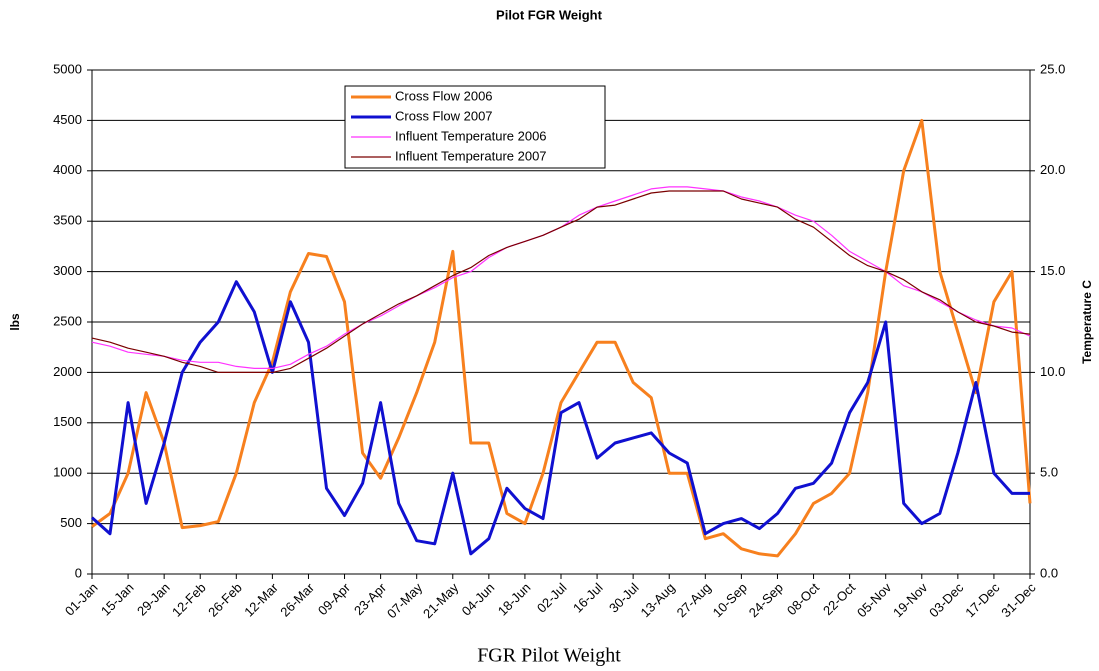 The image size is (1099, 671). I want to click on y2-tick-label: 15.0, so click(1052, 270).